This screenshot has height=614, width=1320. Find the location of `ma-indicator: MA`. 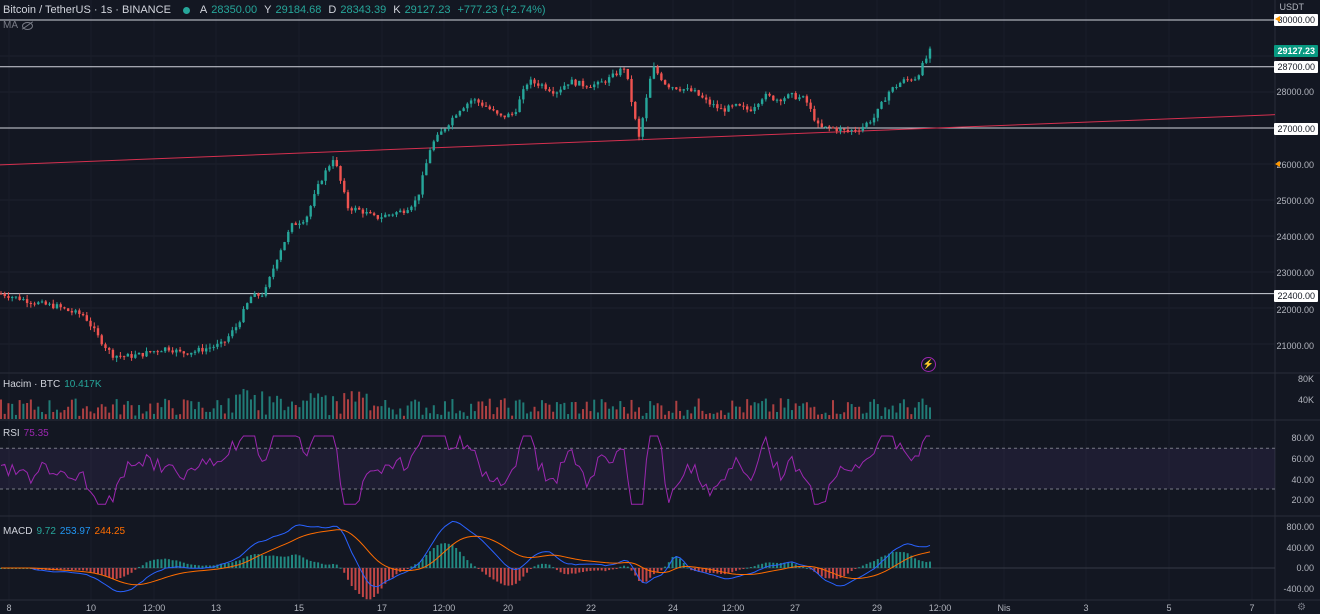

ma-indicator: MA is located at coordinates (18, 25).